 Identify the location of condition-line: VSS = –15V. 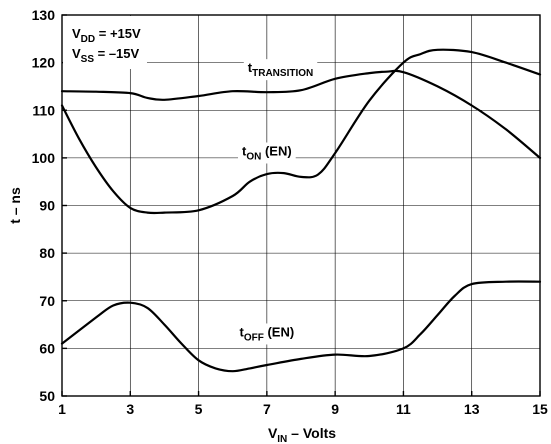
(106, 55).